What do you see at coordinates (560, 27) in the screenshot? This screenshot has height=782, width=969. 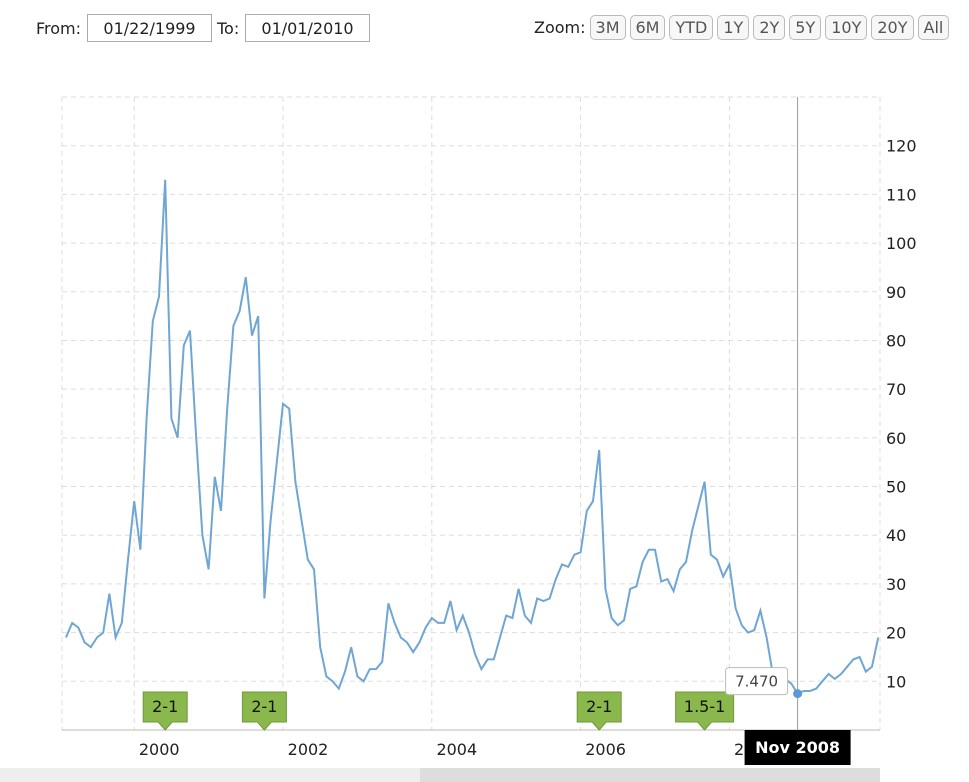 I see `zoom-label: Zoom:` at bounding box center [560, 27].